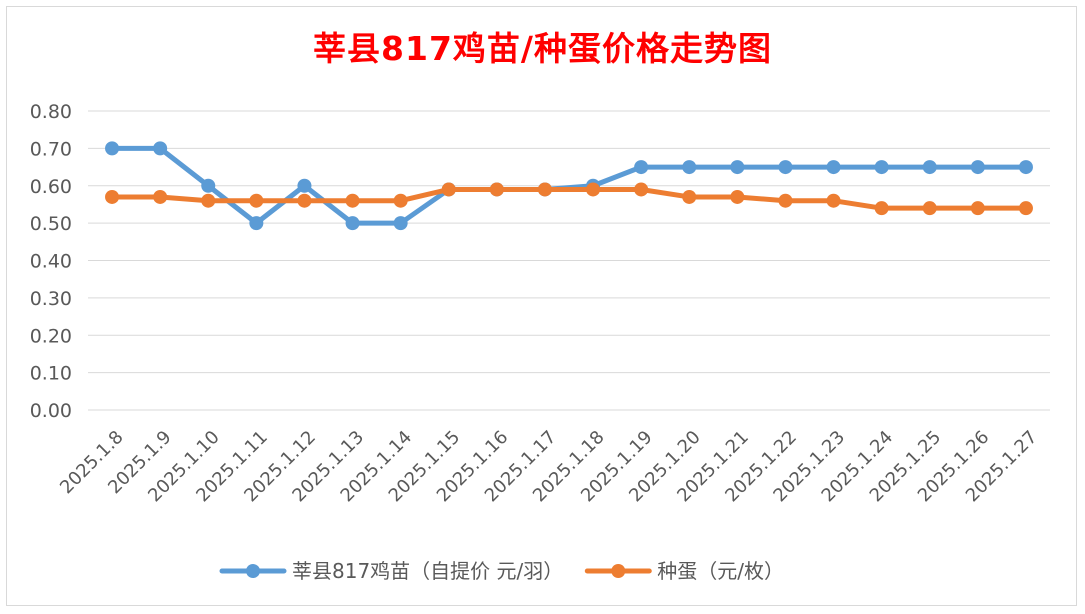  I want to click on y-tick-label: 0.20, so click(51, 336).